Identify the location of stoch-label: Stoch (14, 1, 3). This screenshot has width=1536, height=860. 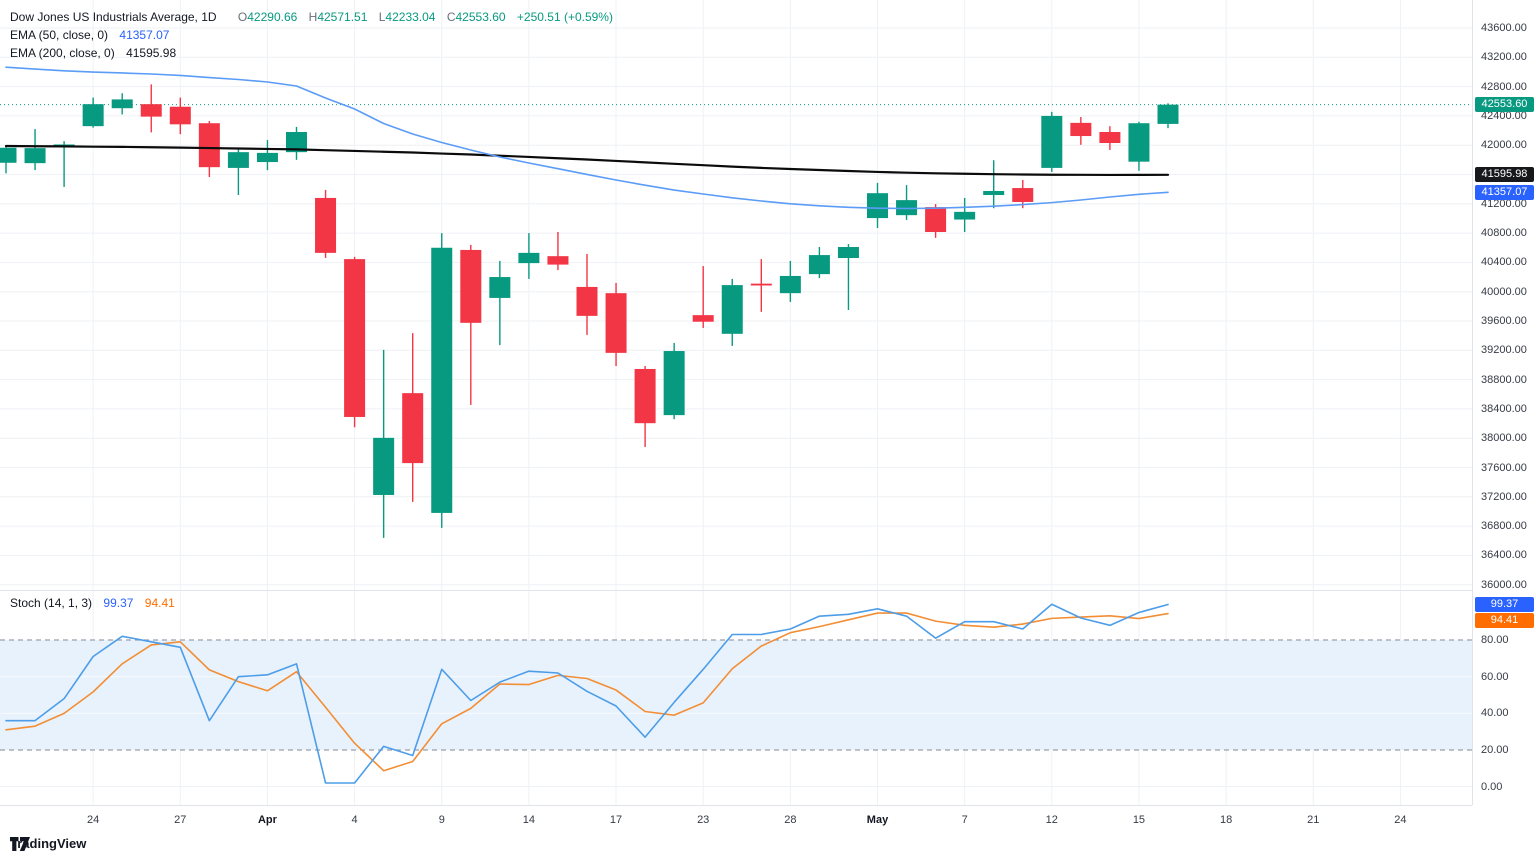
(51, 603).